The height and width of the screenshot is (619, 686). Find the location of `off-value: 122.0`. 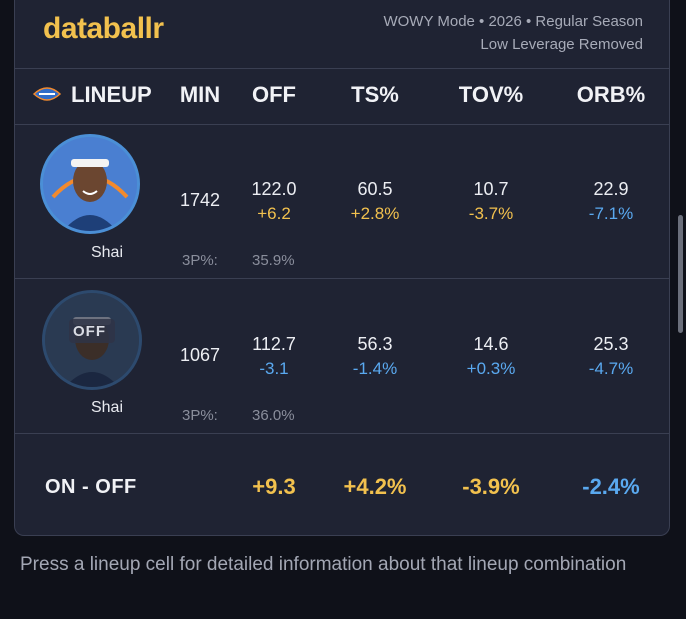

off-value: 122.0 is located at coordinates (274, 189).